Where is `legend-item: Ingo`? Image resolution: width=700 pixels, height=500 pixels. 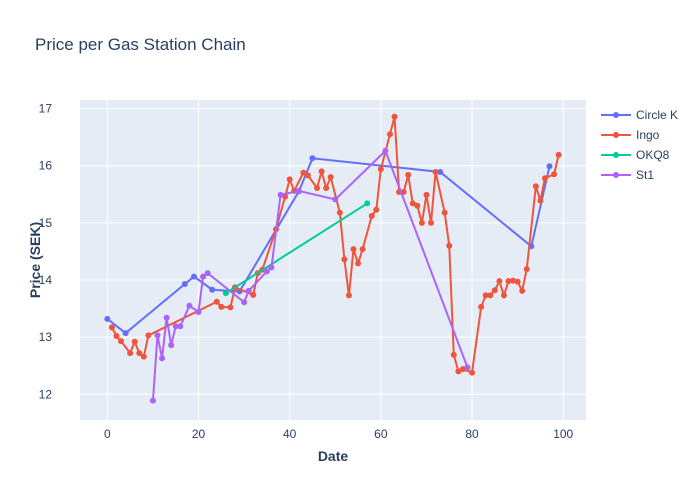
legend-item: Ingo is located at coordinates (630, 135).